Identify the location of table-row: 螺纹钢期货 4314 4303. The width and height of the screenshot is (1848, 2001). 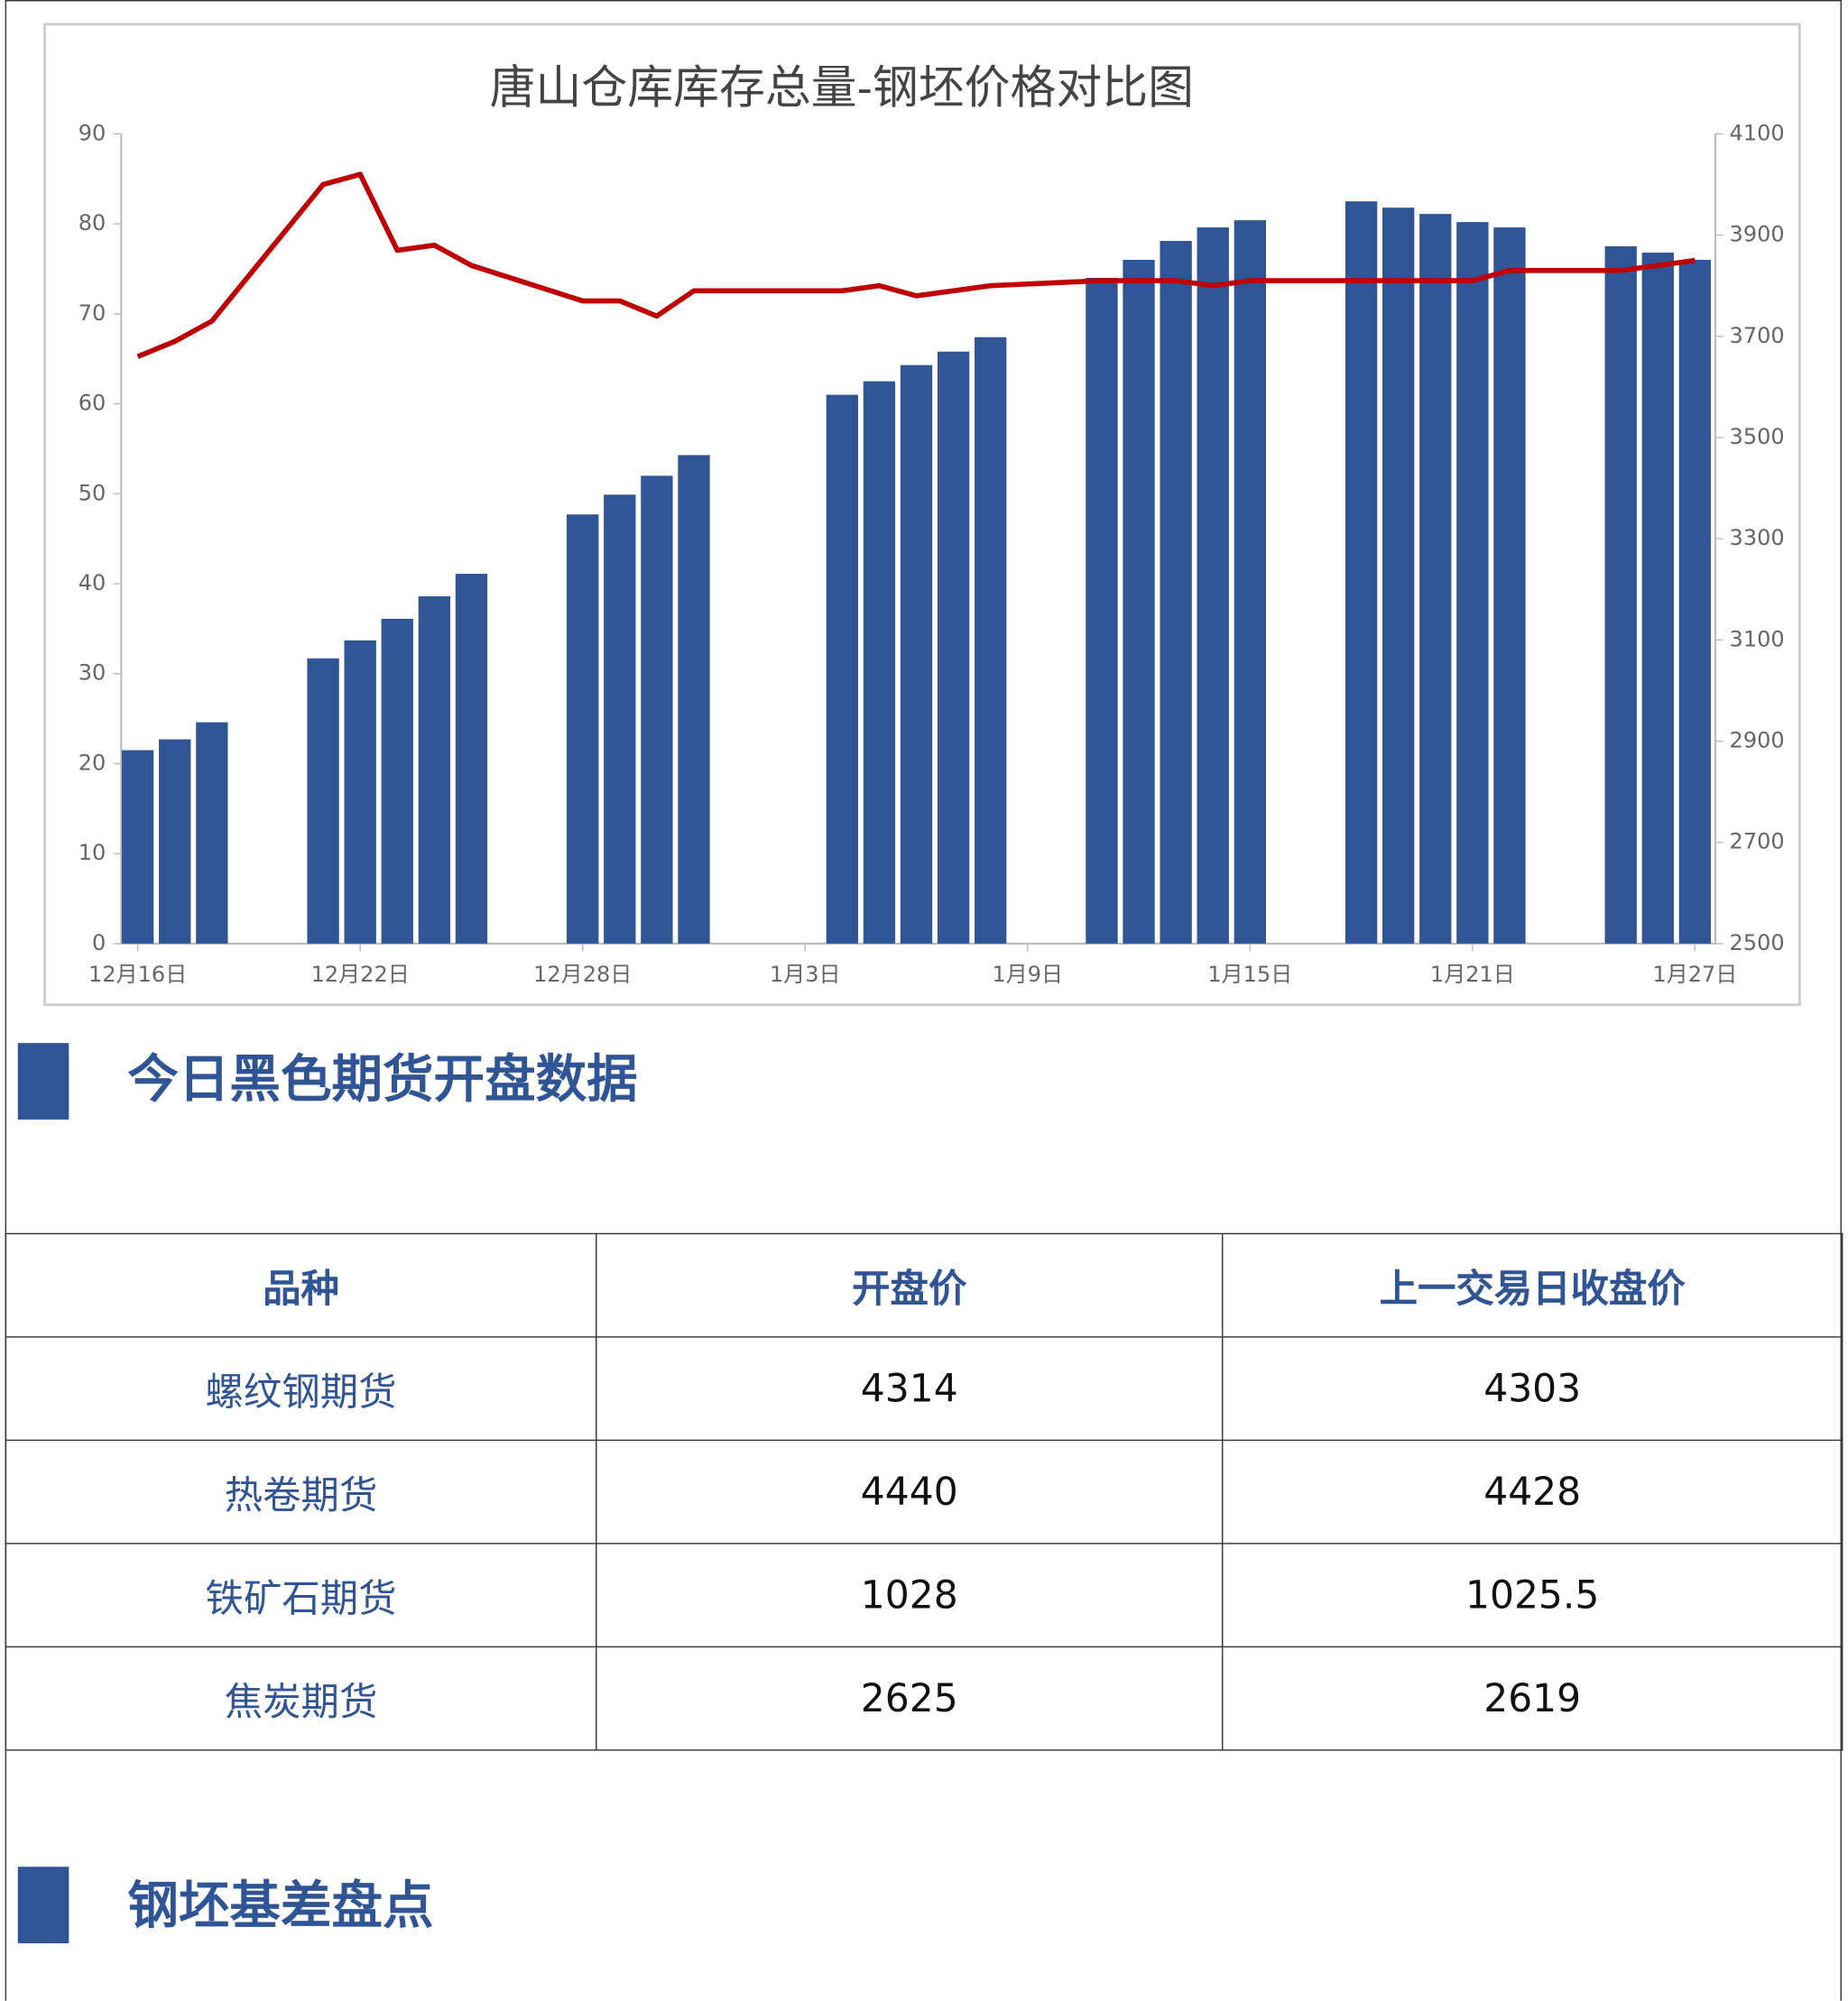
(924, 1389).